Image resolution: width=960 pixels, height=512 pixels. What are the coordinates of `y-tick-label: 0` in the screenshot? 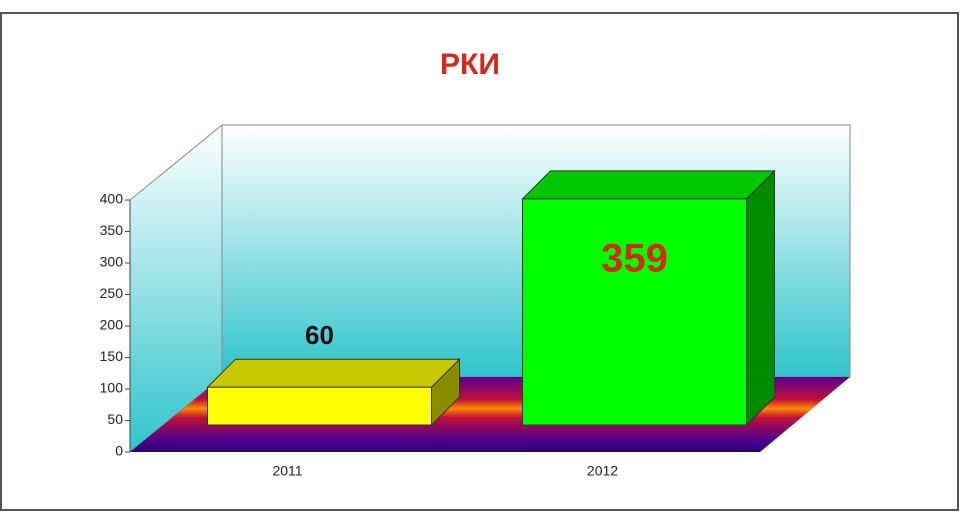 It's located at (119, 451).